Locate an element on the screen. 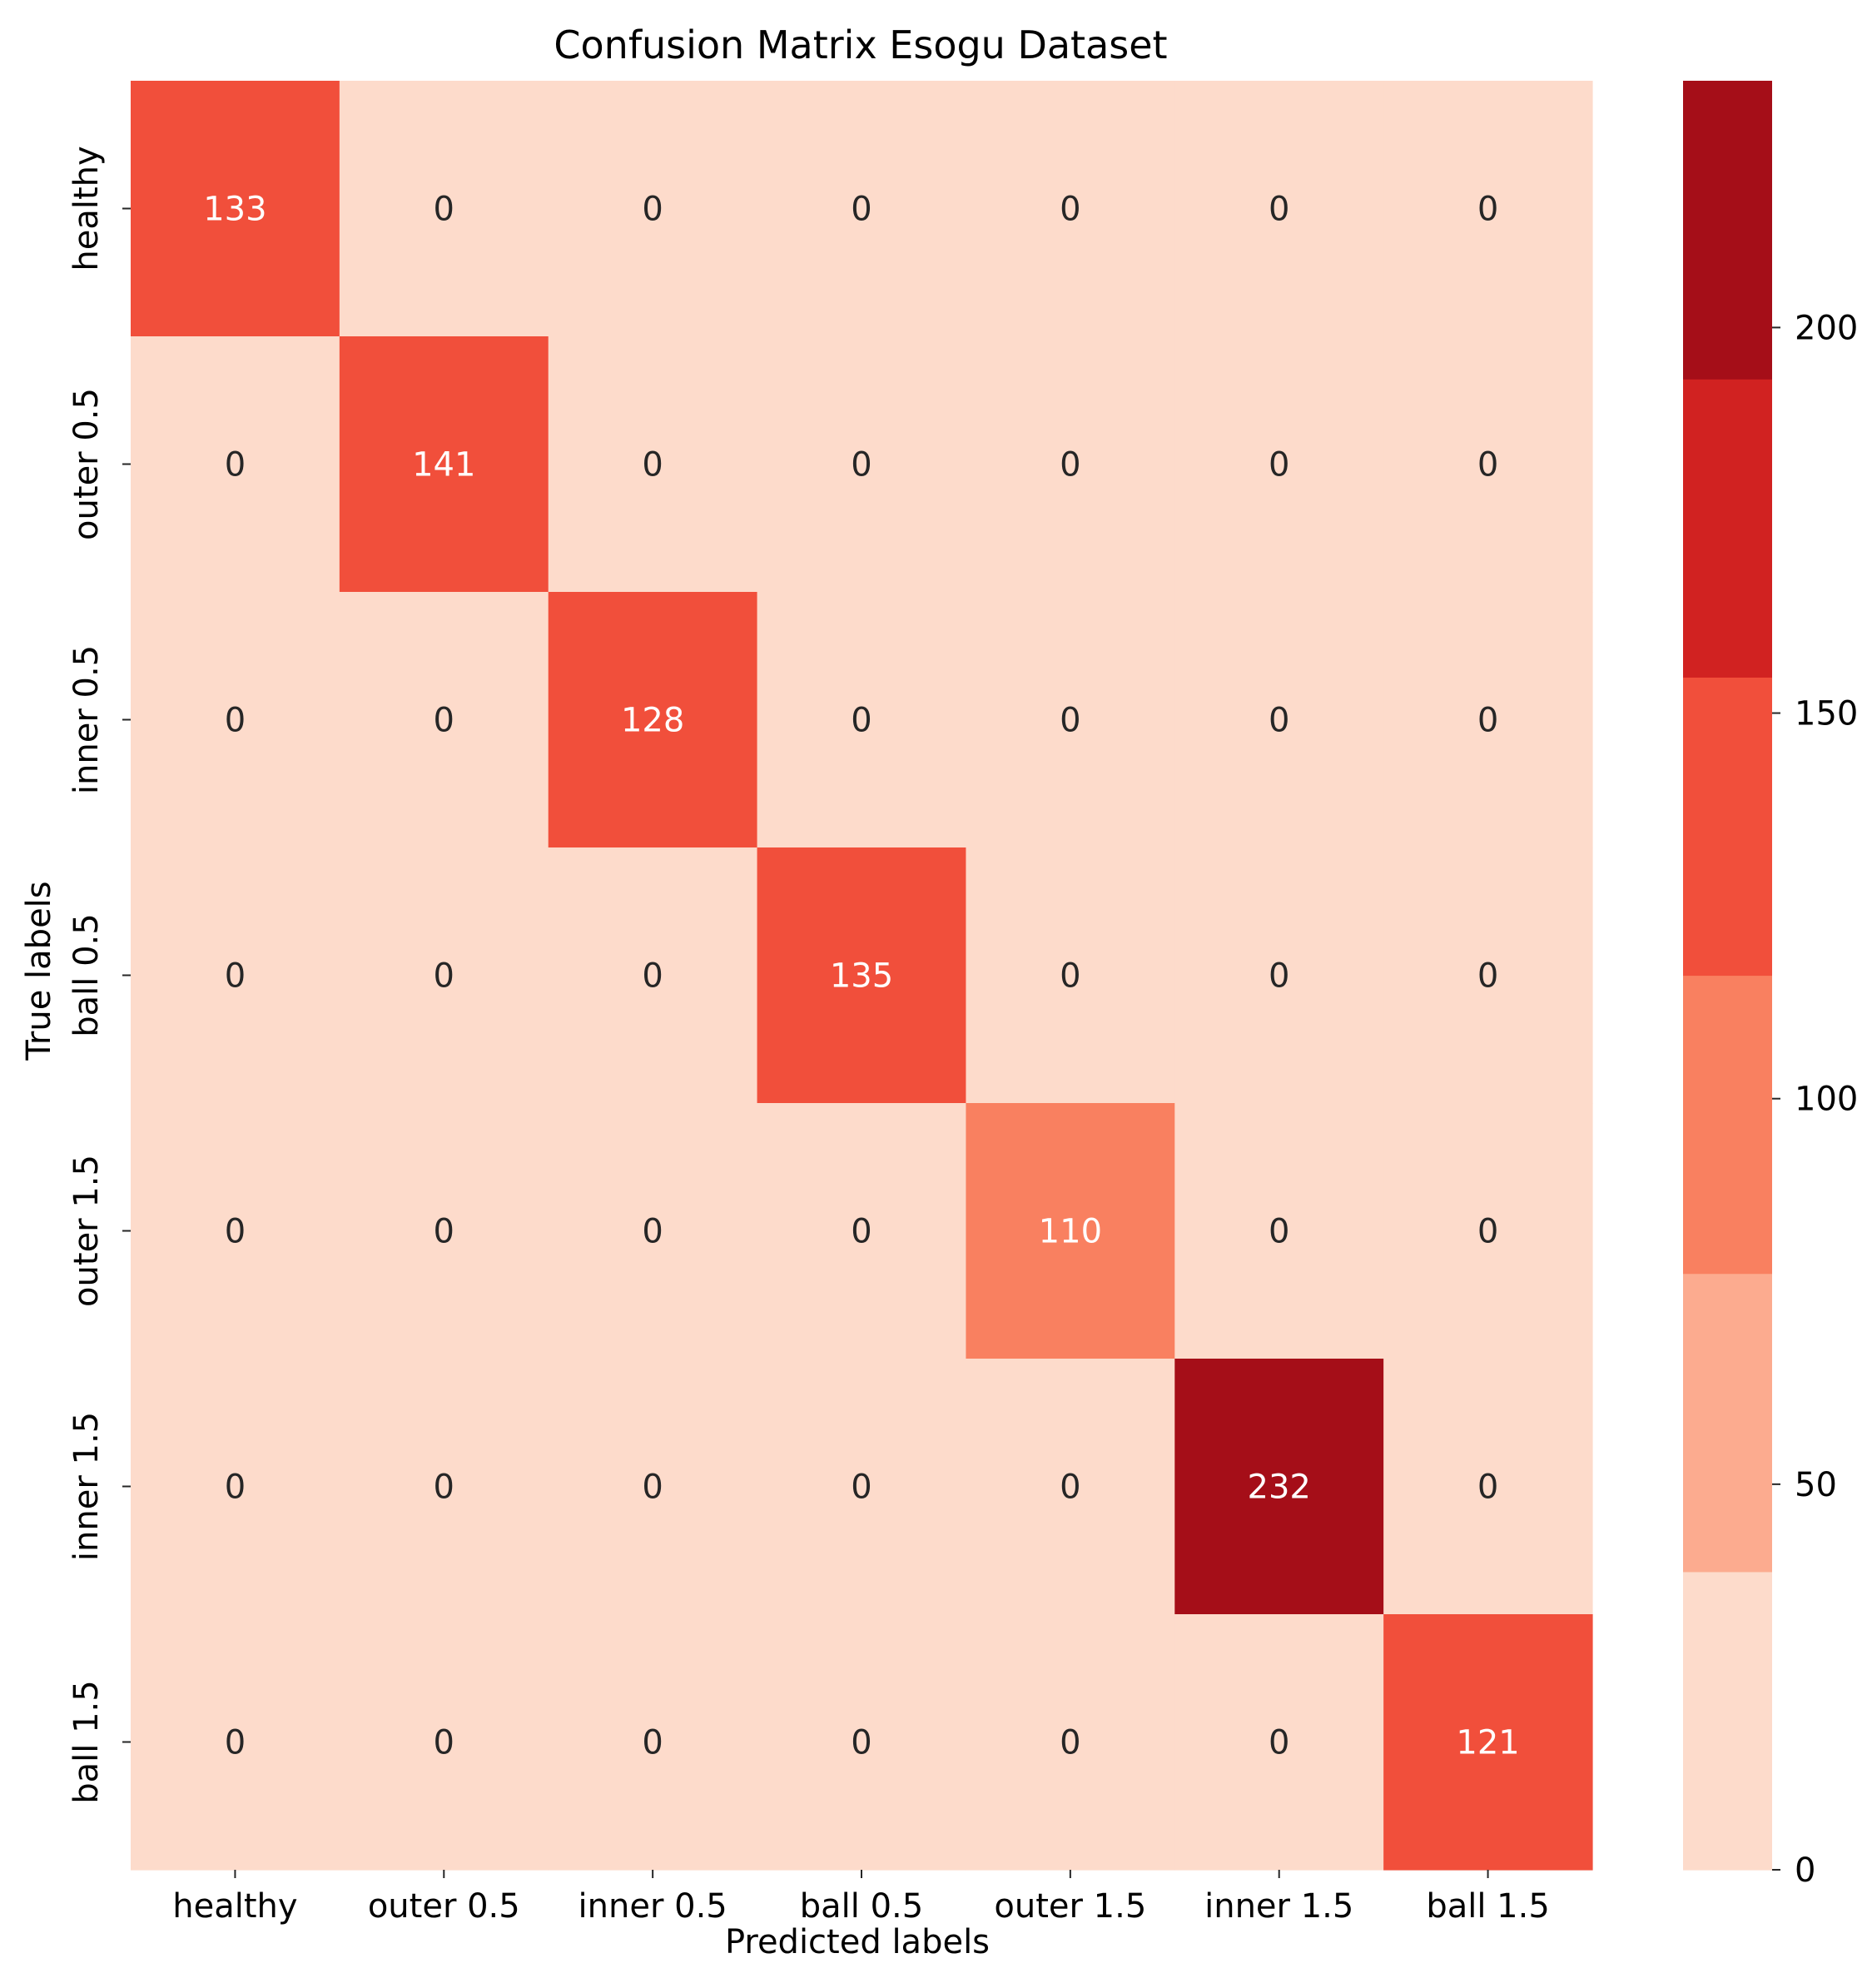 The height and width of the screenshot is (1988, 1867). cell-value-r1-c0: 0 is located at coordinates (235, 465).